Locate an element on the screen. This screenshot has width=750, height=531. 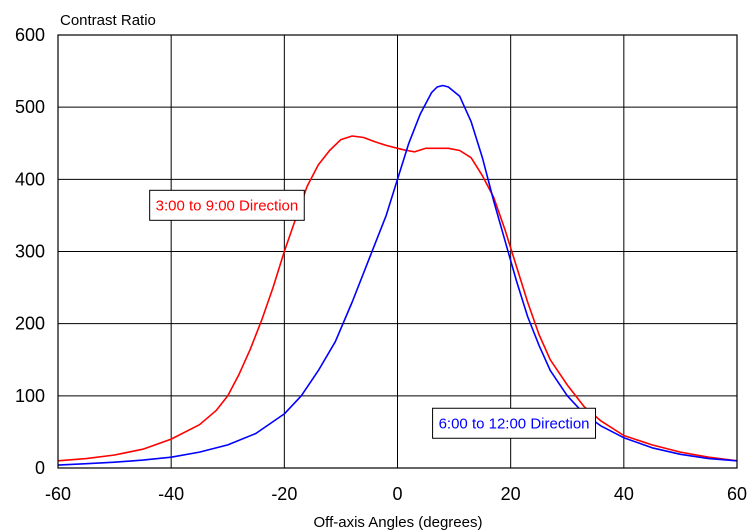
x-tick-label: 60 is located at coordinates (737, 494).